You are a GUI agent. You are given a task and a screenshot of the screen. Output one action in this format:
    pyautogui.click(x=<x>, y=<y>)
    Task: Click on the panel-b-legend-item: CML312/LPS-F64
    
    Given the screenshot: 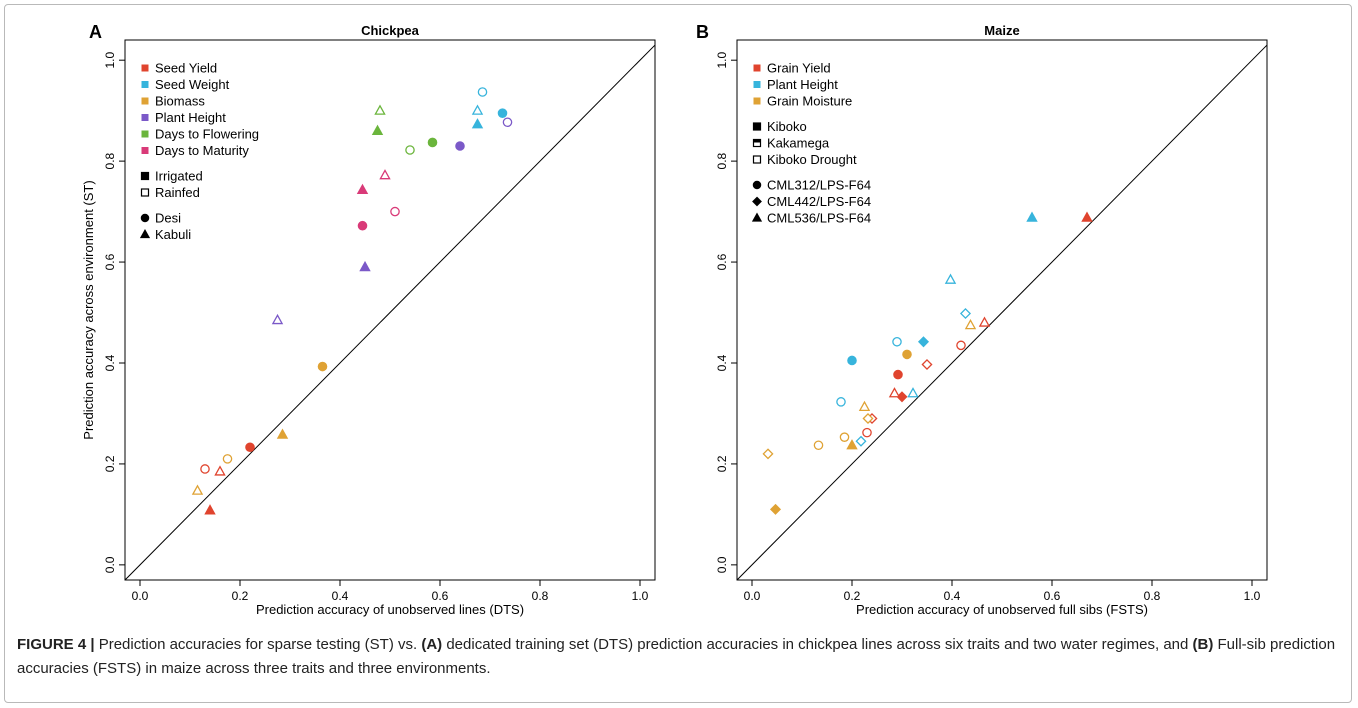 What is the action you would take?
    pyautogui.click(x=811, y=185)
    